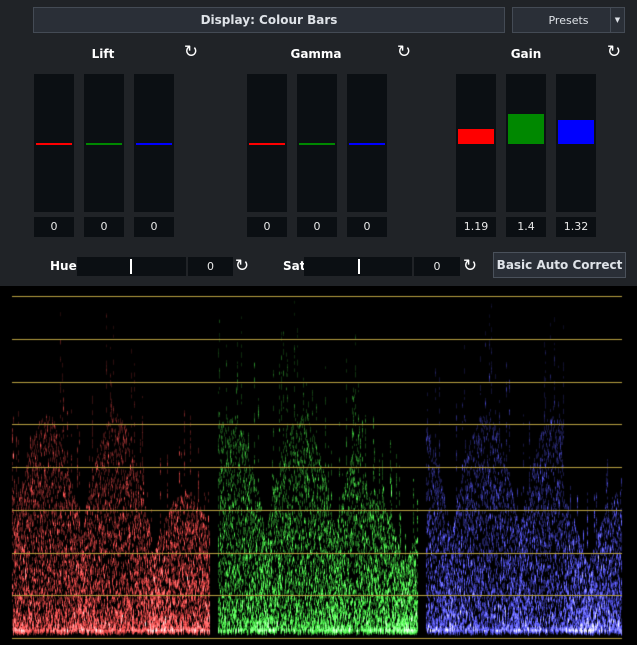  Describe the element at coordinates (103, 54) in the screenshot. I see `lift-label: Lift` at that location.